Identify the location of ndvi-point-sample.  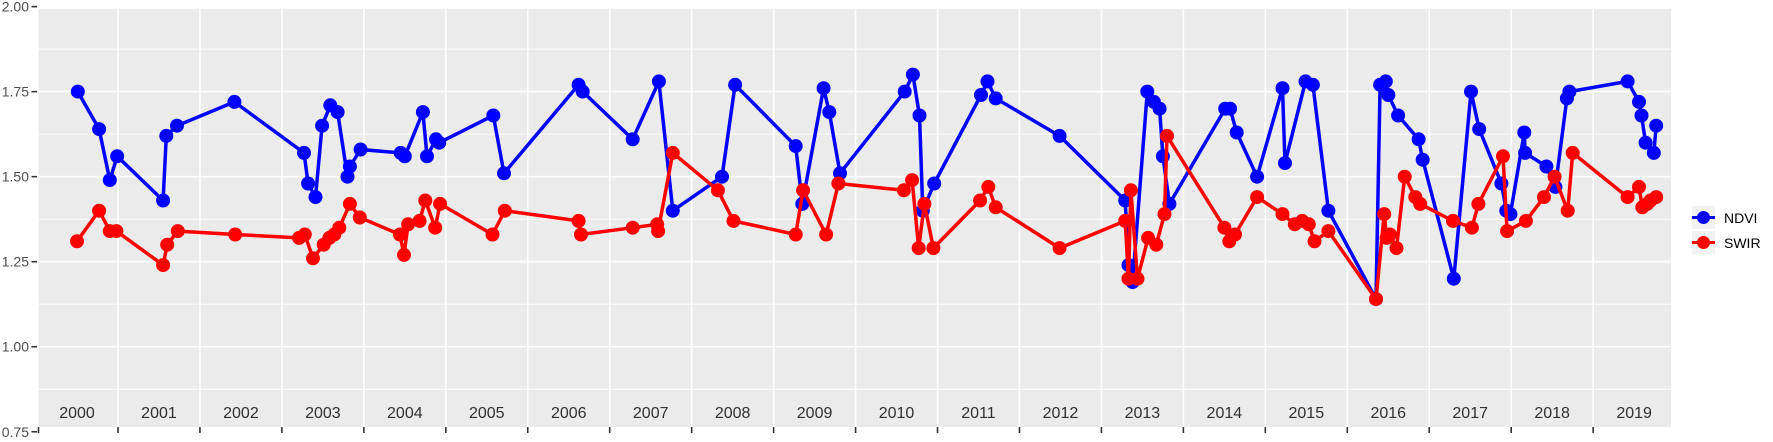
(1703, 217).